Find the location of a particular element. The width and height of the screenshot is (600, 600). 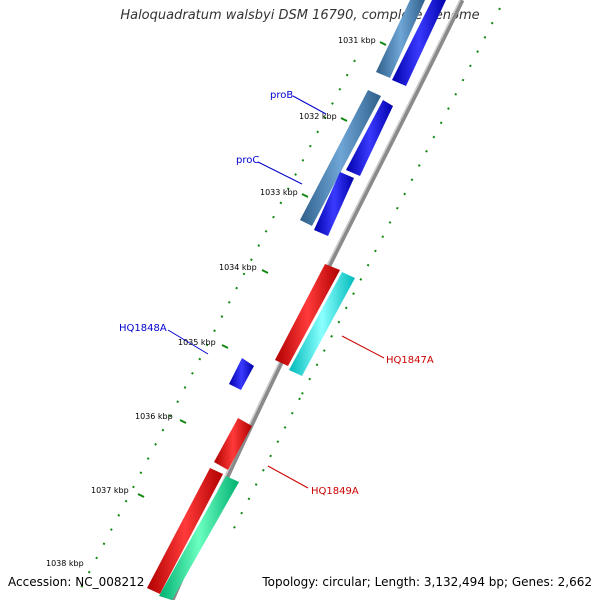

feature-steelblue-top is located at coordinates (400, 39).